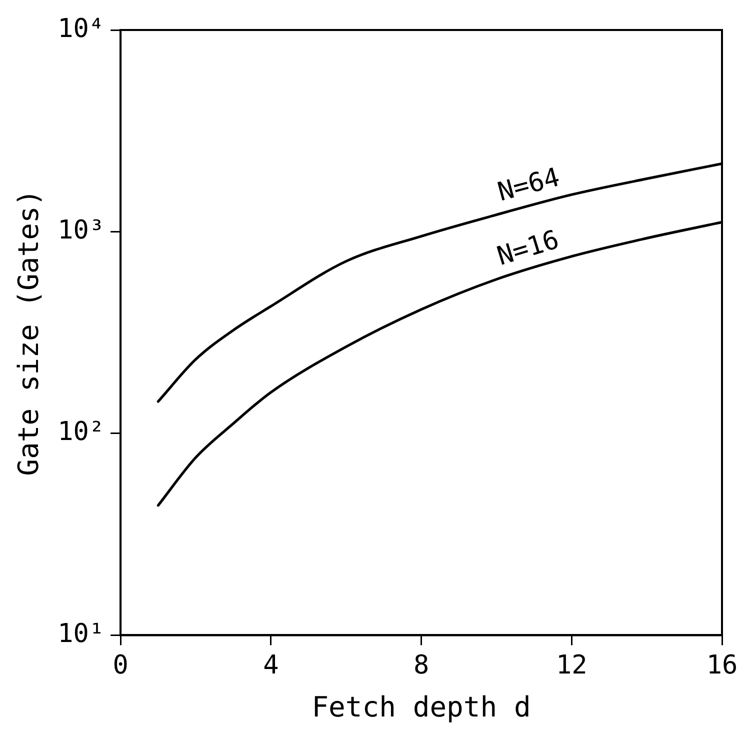  I want to click on text: N=16, so click(528, 248).